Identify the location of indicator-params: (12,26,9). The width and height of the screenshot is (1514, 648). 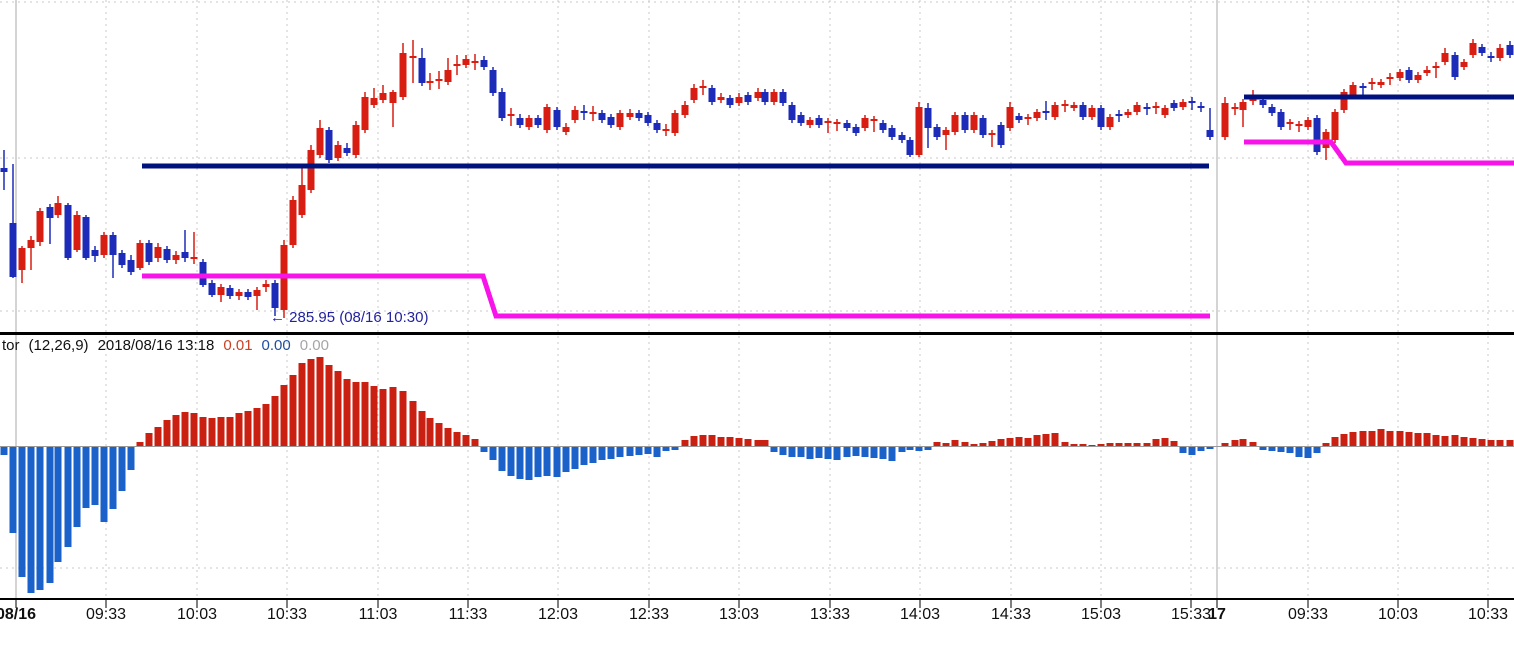
(58, 345).